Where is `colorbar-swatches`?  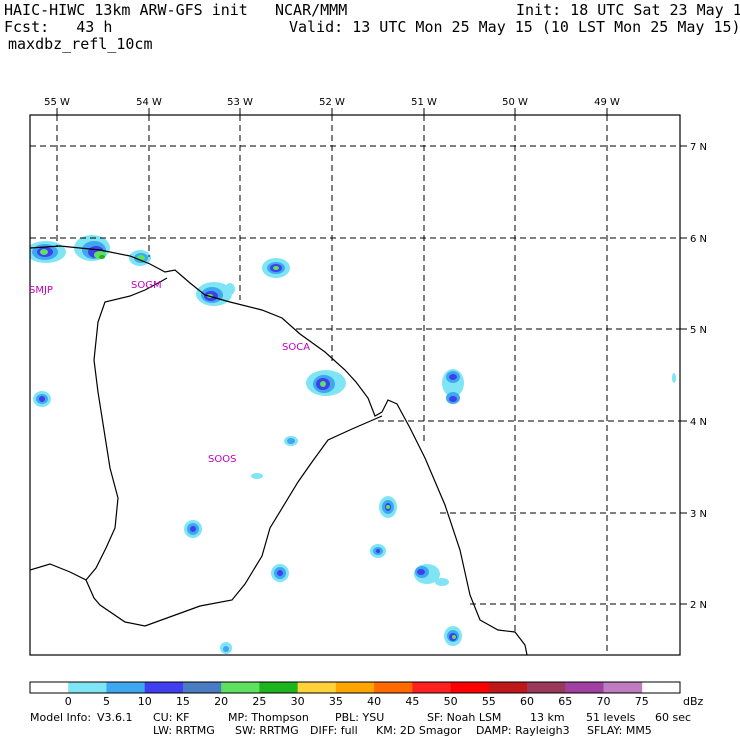 colorbar-swatches is located at coordinates (336, 687).